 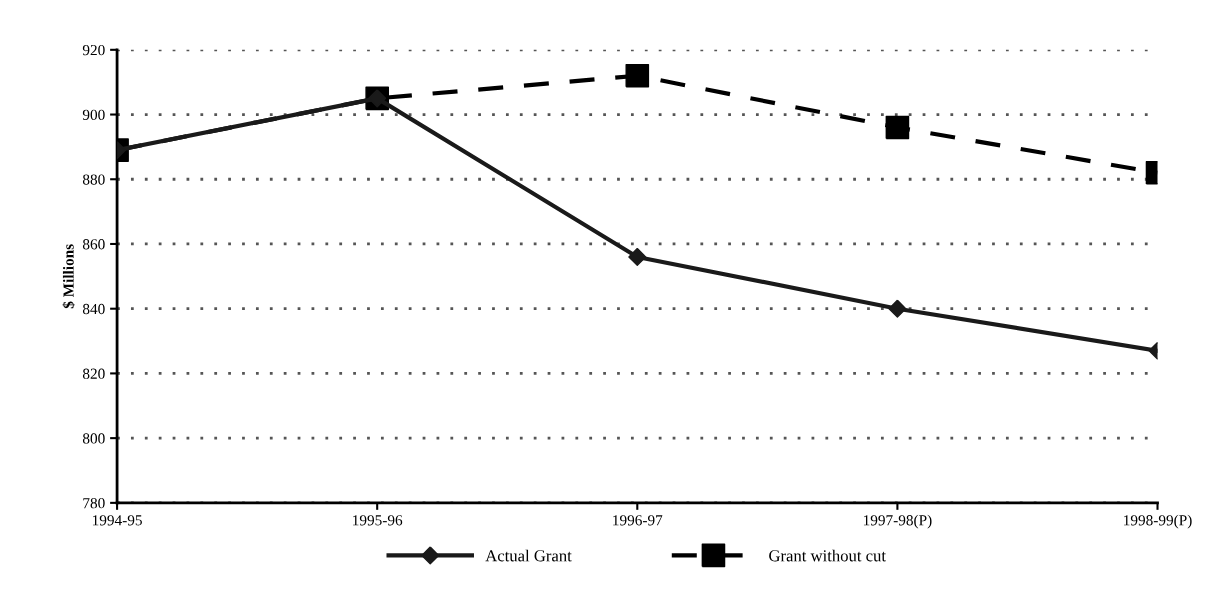 What do you see at coordinates (93, 309) in the screenshot?
I see `y-tick-label: 840` at bounding box center [93, 309].